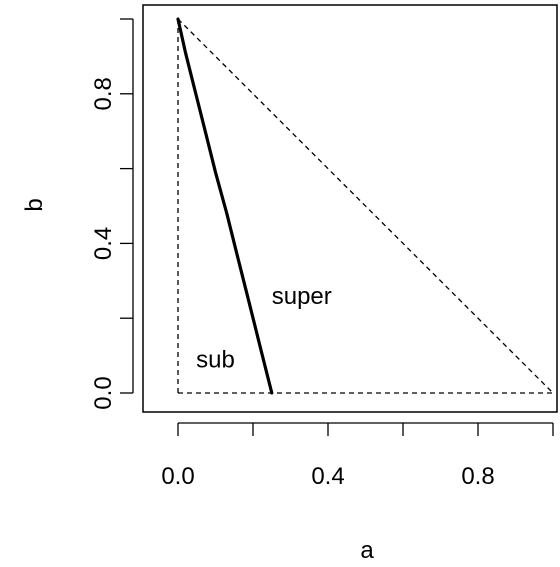 This screenshot has width=560, height=567. I want to click on annotations: super sub, so click(264, 328).